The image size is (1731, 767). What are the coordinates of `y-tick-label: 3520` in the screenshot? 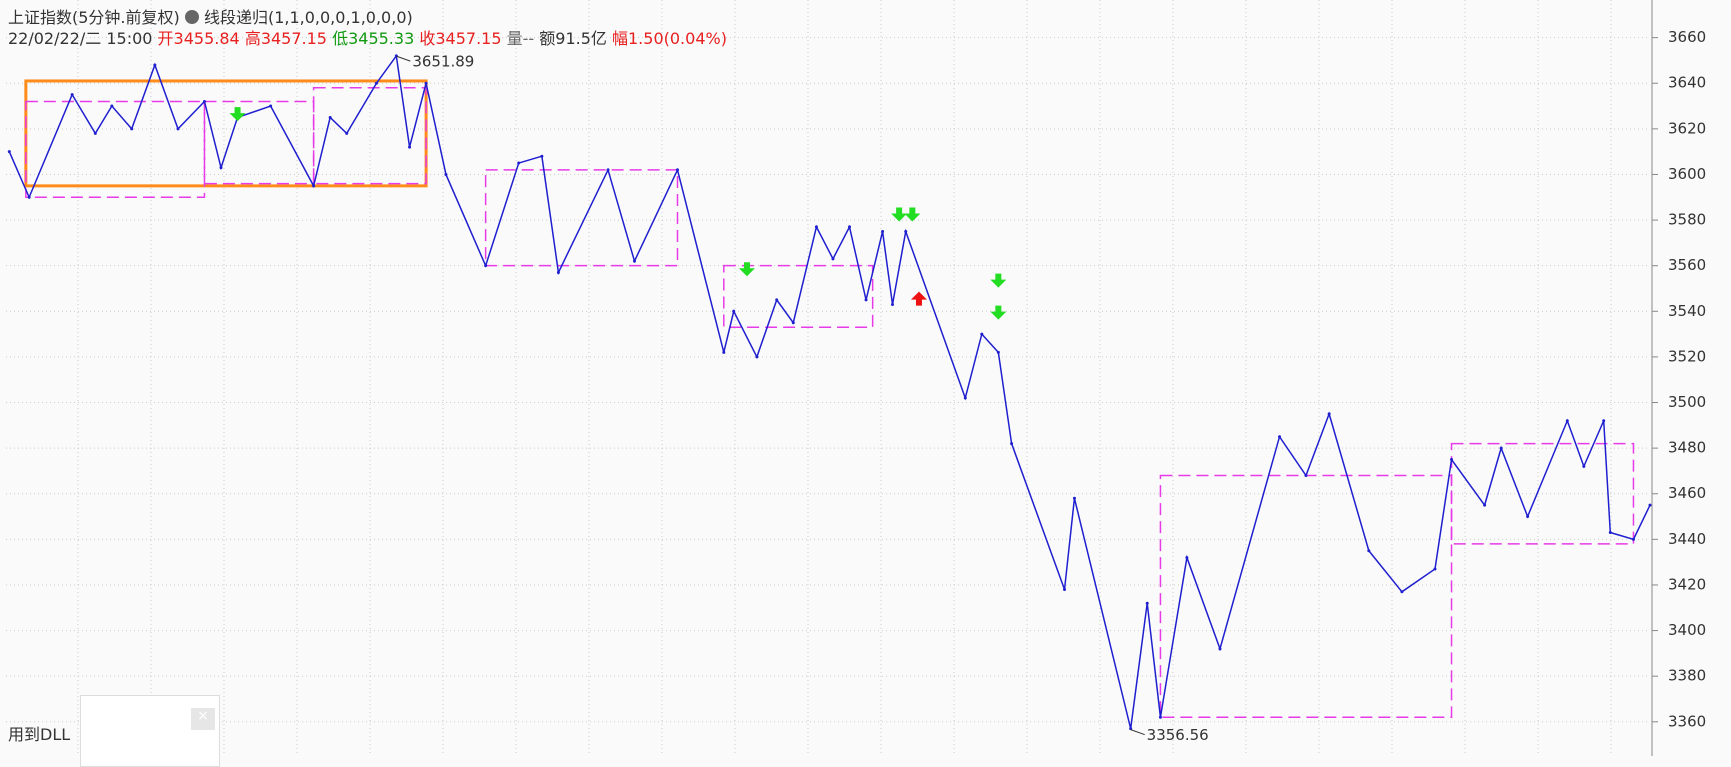 It's located at (1687, 356).